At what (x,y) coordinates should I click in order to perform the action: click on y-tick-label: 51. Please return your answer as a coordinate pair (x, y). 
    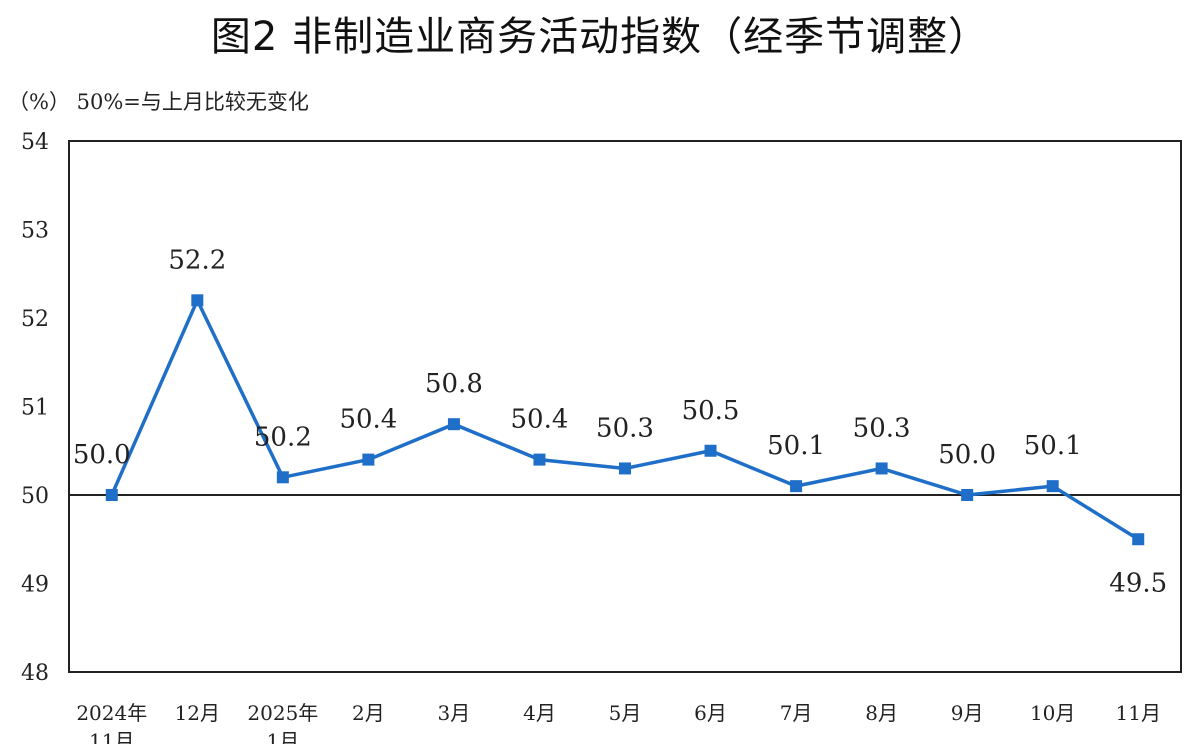
    Looking at the image, I should click on (35, 408).